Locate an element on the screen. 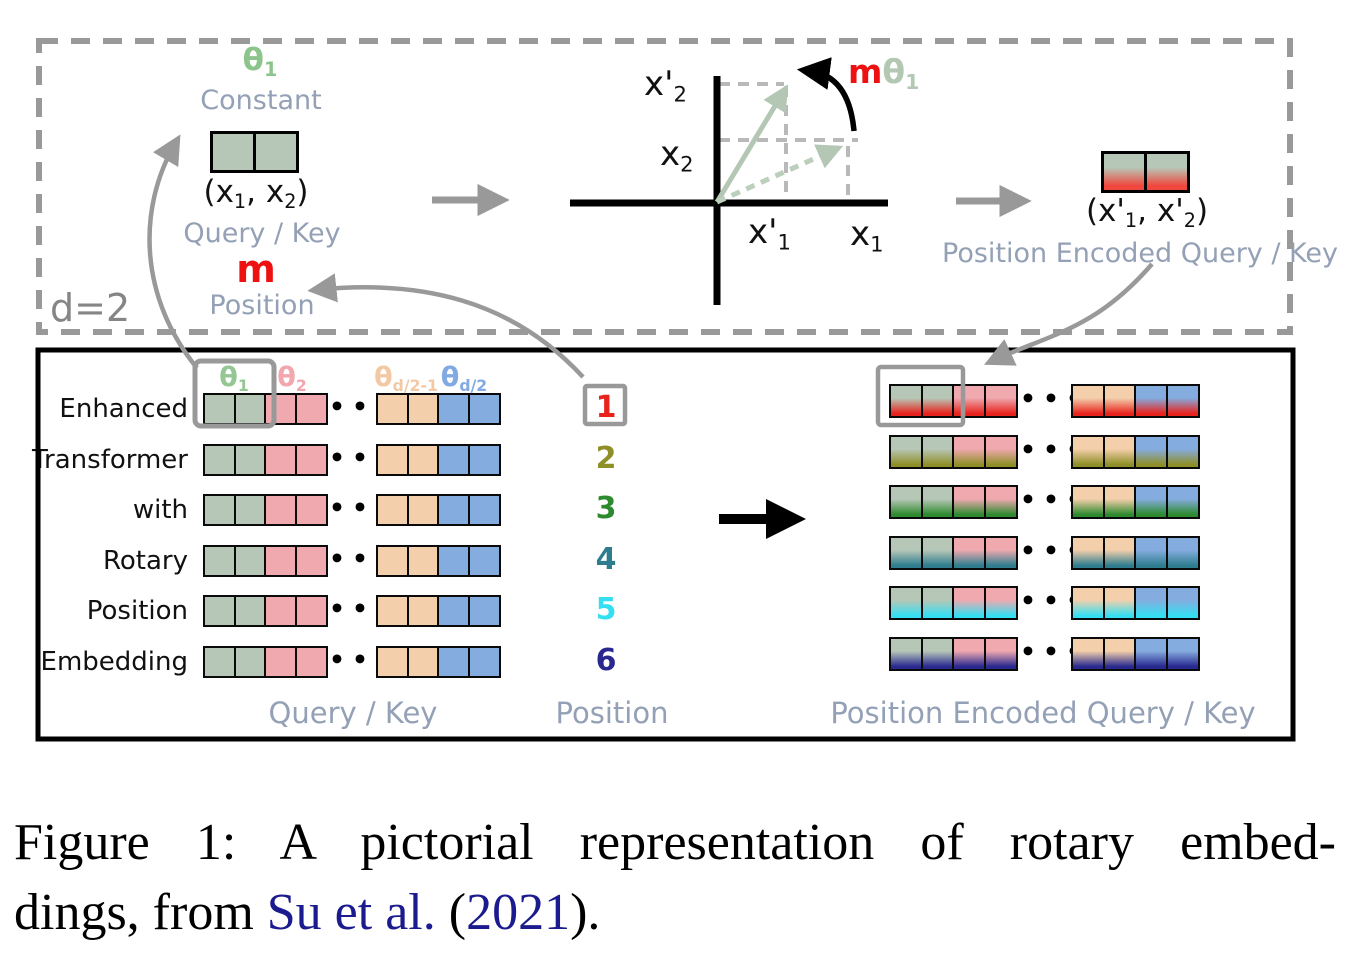 The height and width of the screenshot is (972, 1350). token-label: Enhanced is located at coordinates (123, 409).